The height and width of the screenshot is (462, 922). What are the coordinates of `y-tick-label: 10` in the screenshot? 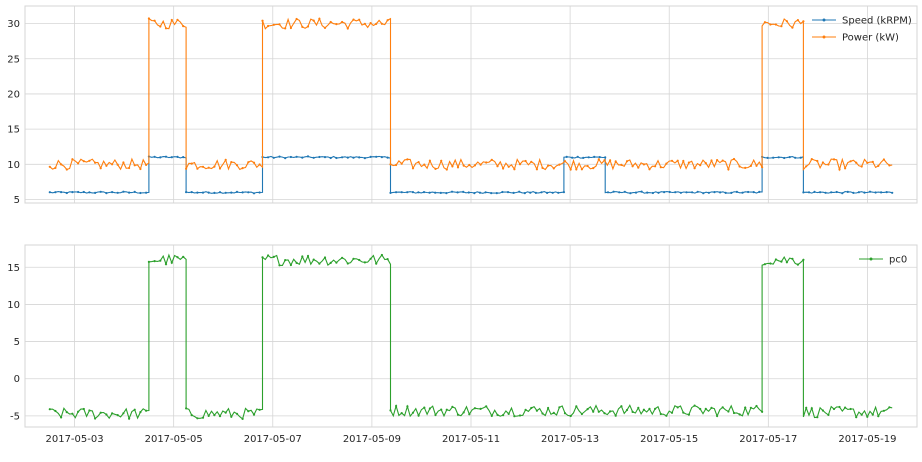 It's located at (13, 165).